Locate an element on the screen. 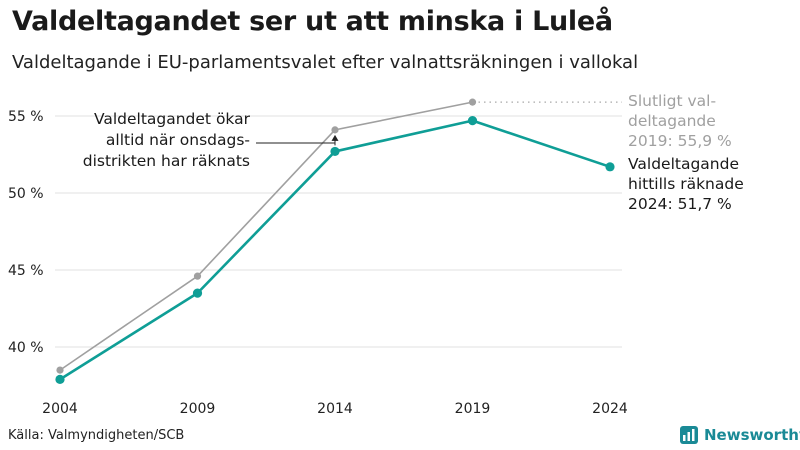 The height and width of the screenshot is (450, 800). x-tick-label: 2019 is located at coordinates (473, 409).